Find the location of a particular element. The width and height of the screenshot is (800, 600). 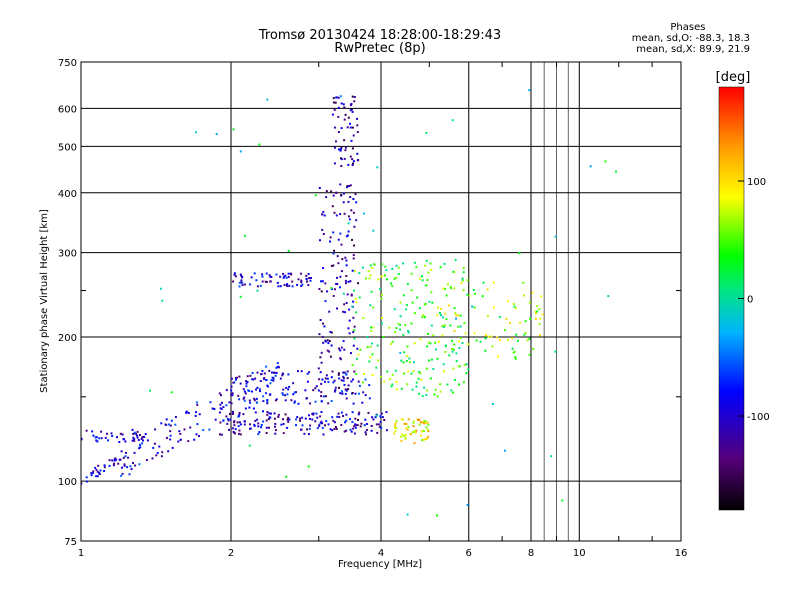

x-tick-label: 8 is located at coordinates (531, 553).